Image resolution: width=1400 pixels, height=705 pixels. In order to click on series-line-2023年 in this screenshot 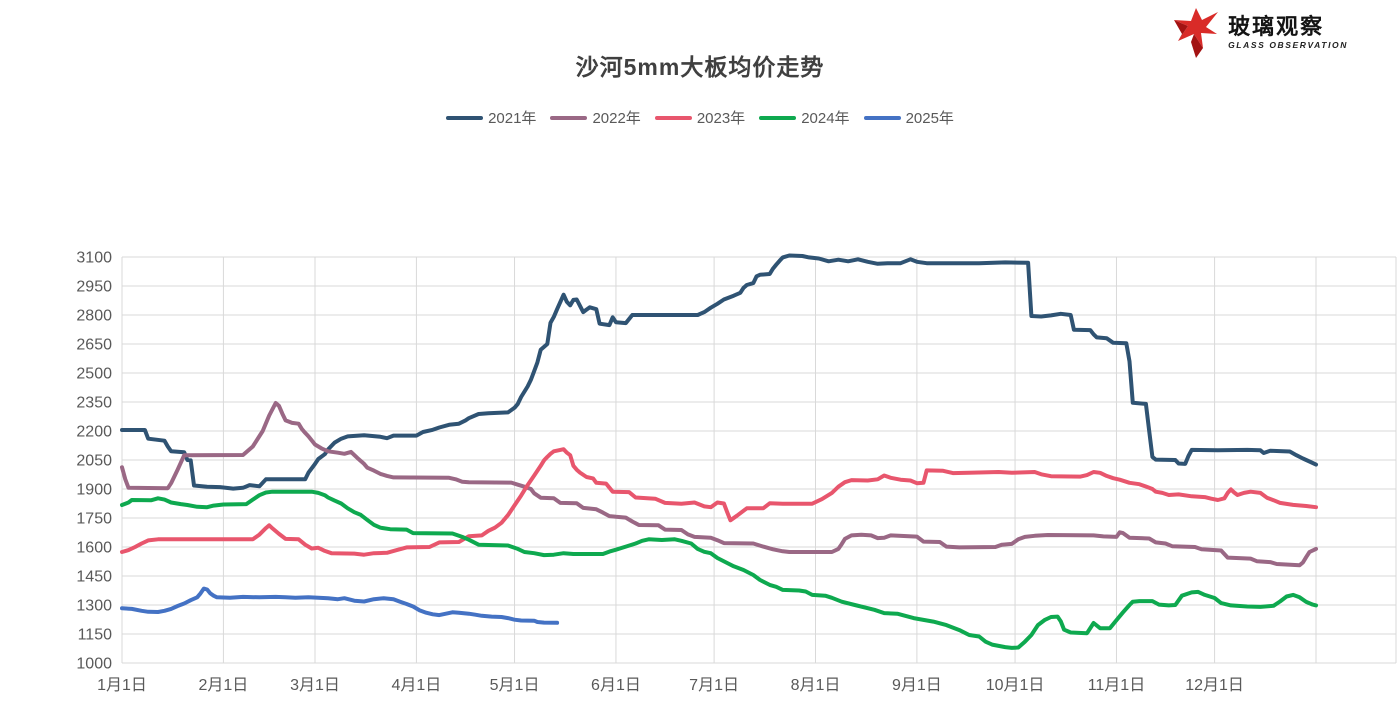, I will do `click(719, 502)`.